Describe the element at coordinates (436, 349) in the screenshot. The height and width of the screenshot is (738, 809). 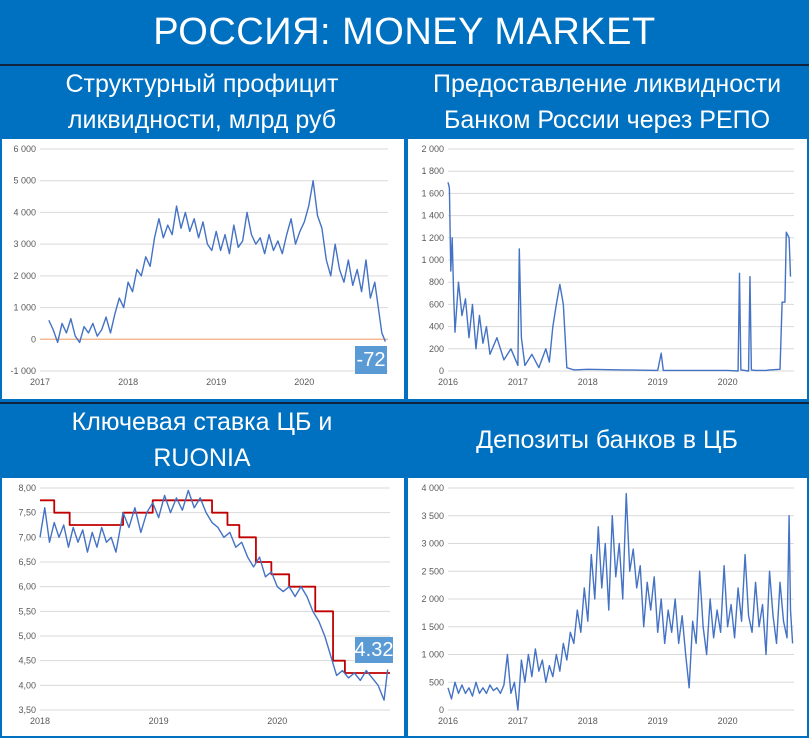
I see `y-tick-label: 200` at that location.